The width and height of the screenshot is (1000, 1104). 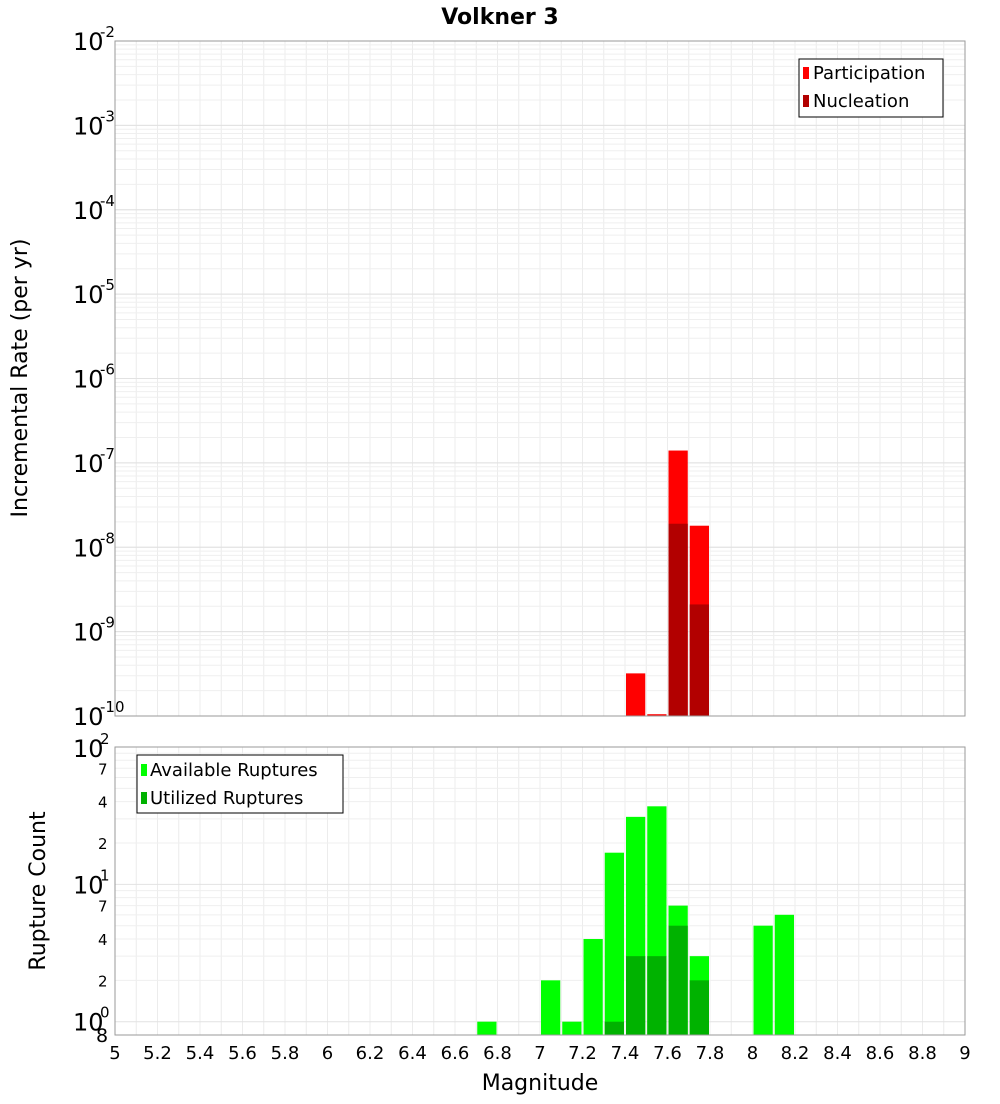 What do you see at coordinates (102, 1036) in the screenshot?
I see `bottom-y-minor-tick: 8` at bounding box center [102, 1036].